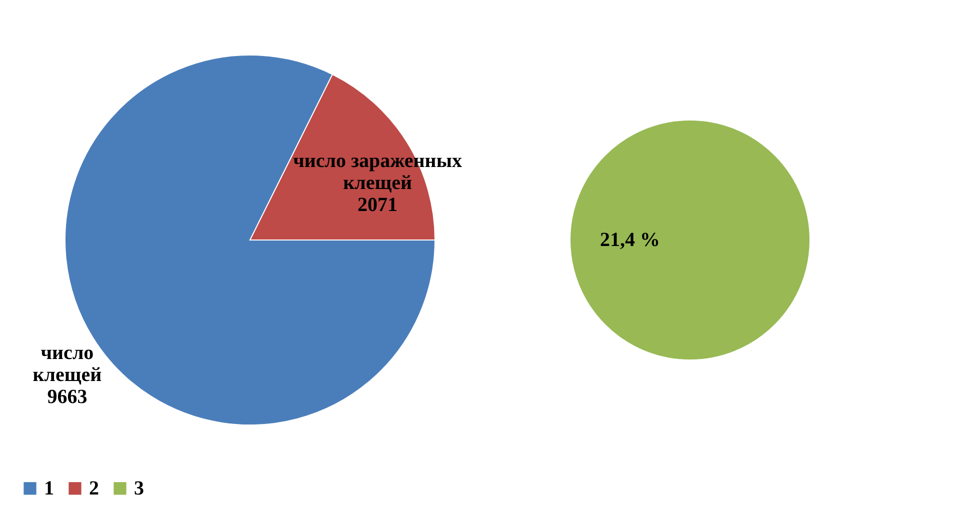 The width and height of the screenshot is (969, 529). What do you see at coordinates (94, 488) in the screenshot?
I see `legend-label: 2` at bounding box center [94, 488].